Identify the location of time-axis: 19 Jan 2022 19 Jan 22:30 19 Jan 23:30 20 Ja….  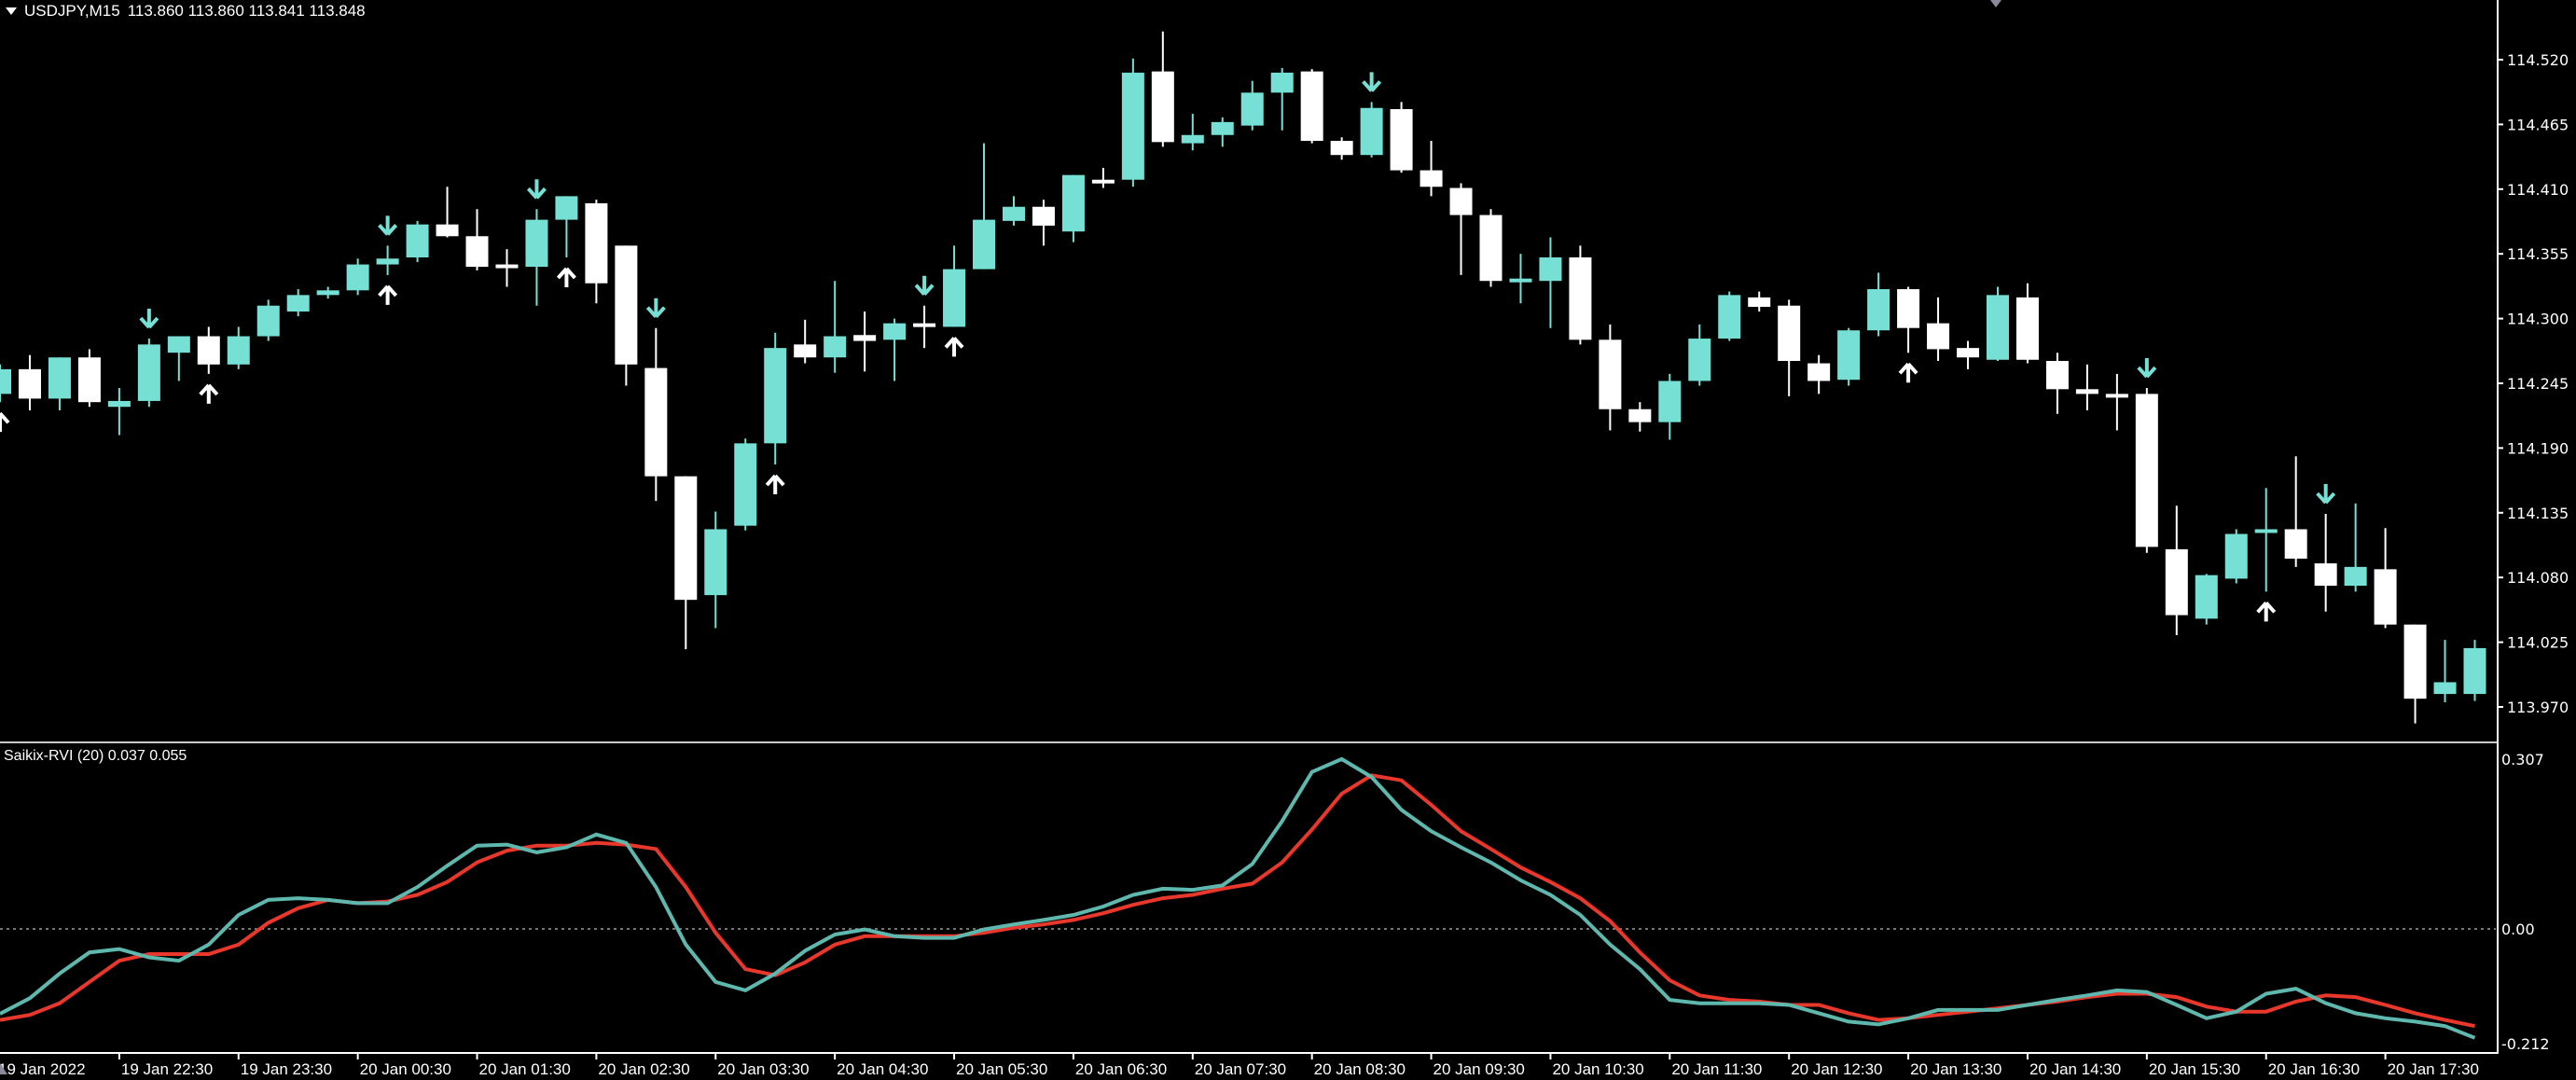
(1239, 1065).